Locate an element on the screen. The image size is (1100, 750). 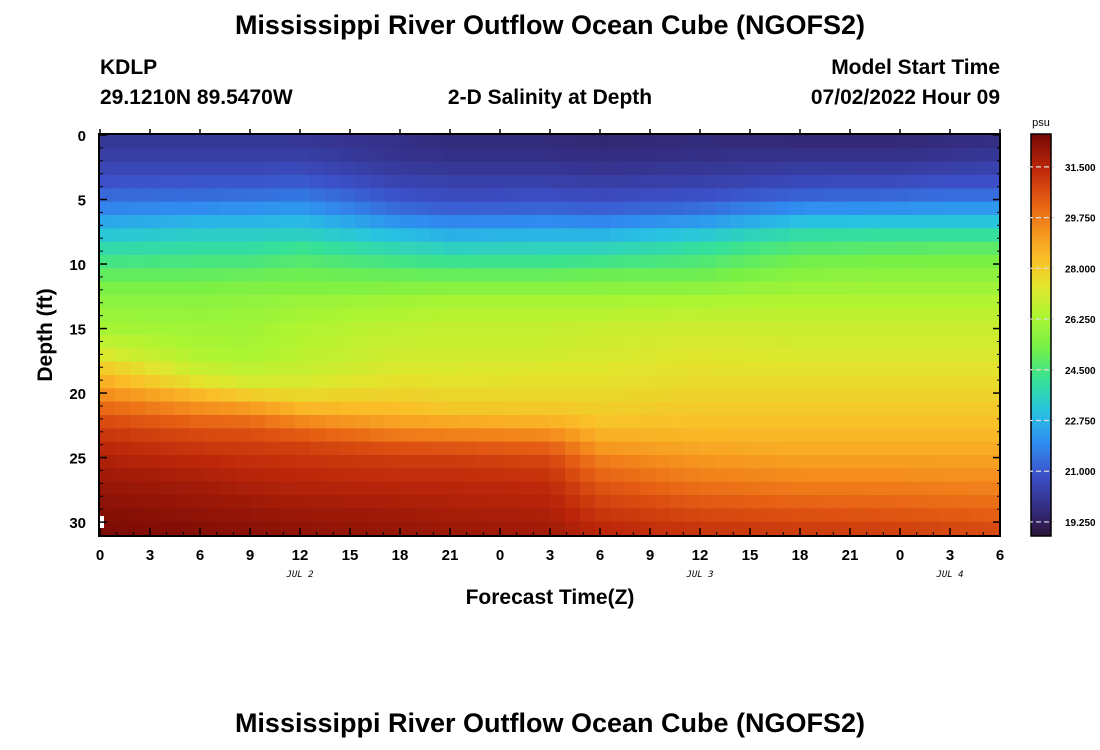
colorbar-tick-label: 28.000 is located at coordinates (1080, 269).